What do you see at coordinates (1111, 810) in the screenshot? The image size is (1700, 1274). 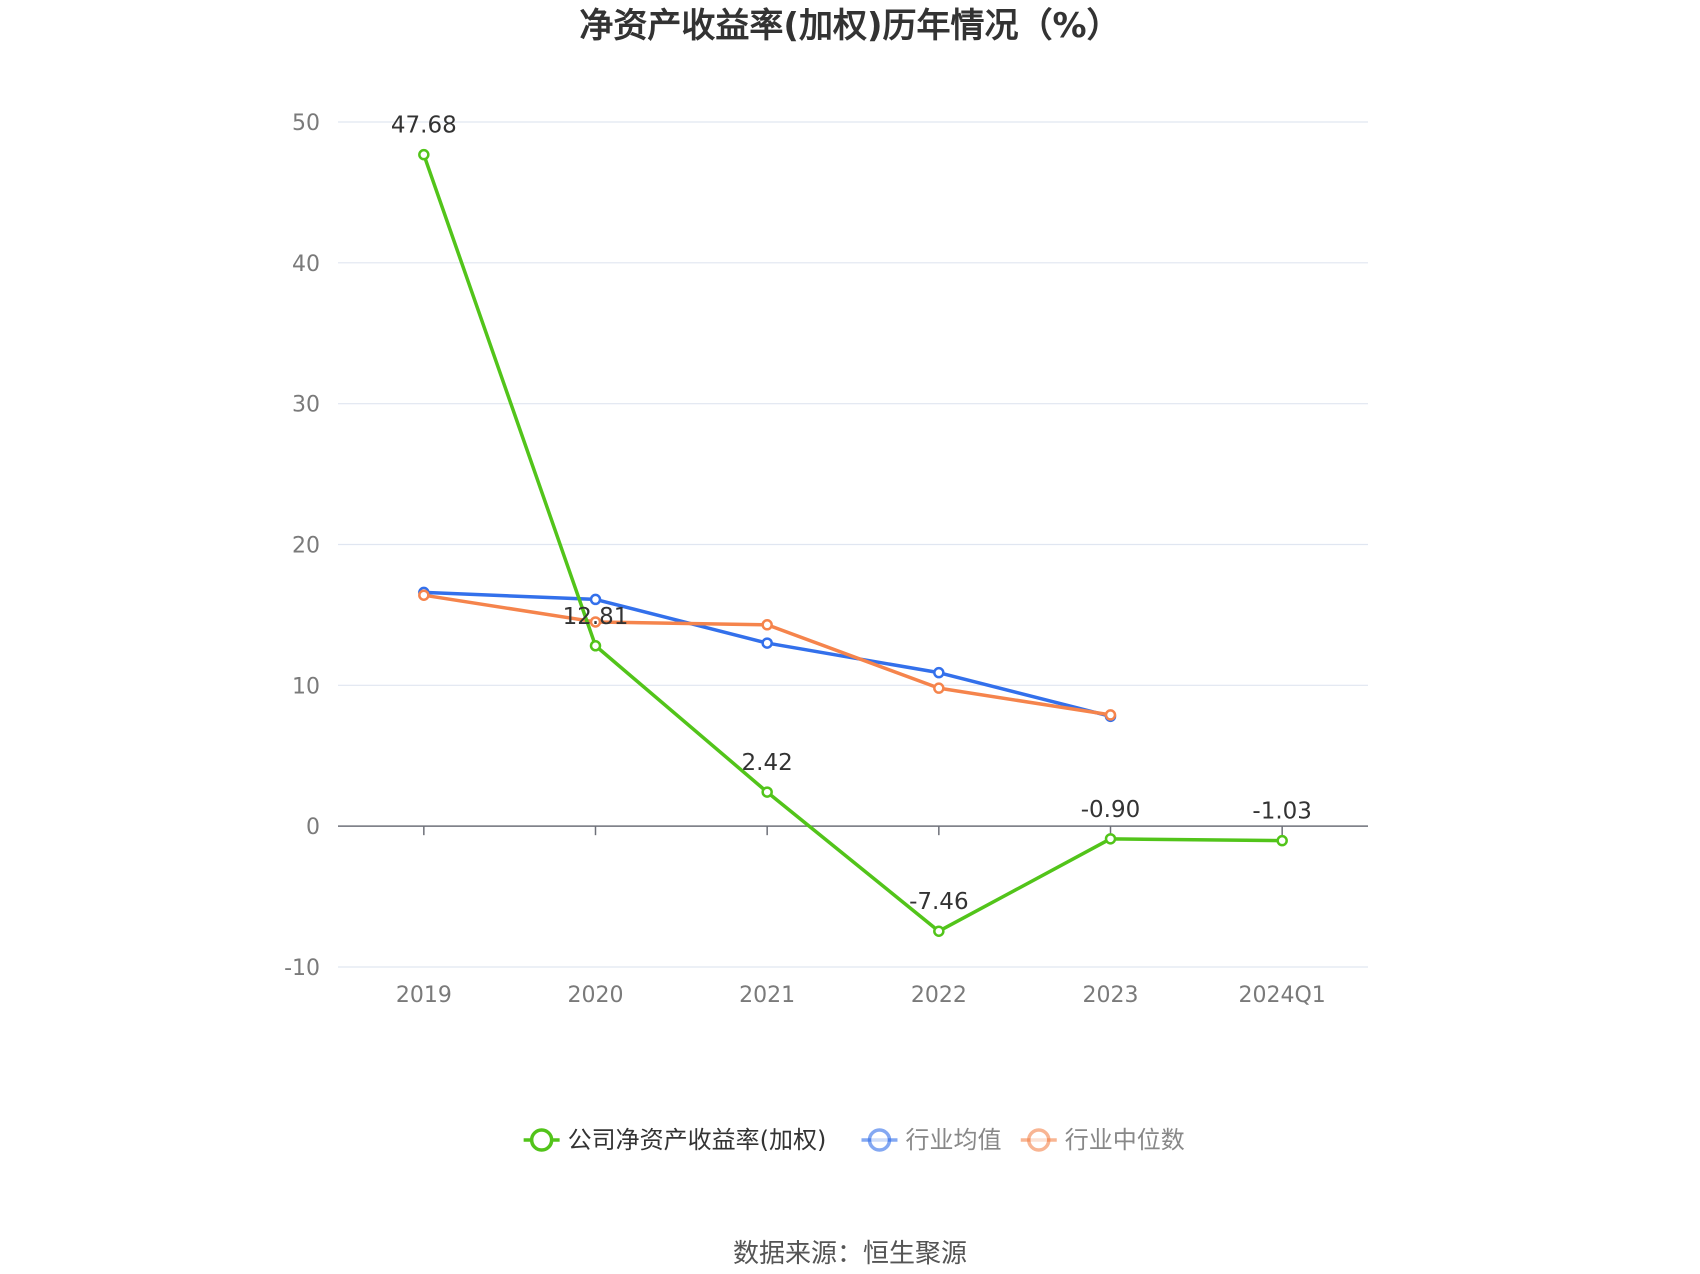 I see `data-label: -0.90` at bounding box center [1111, 810].